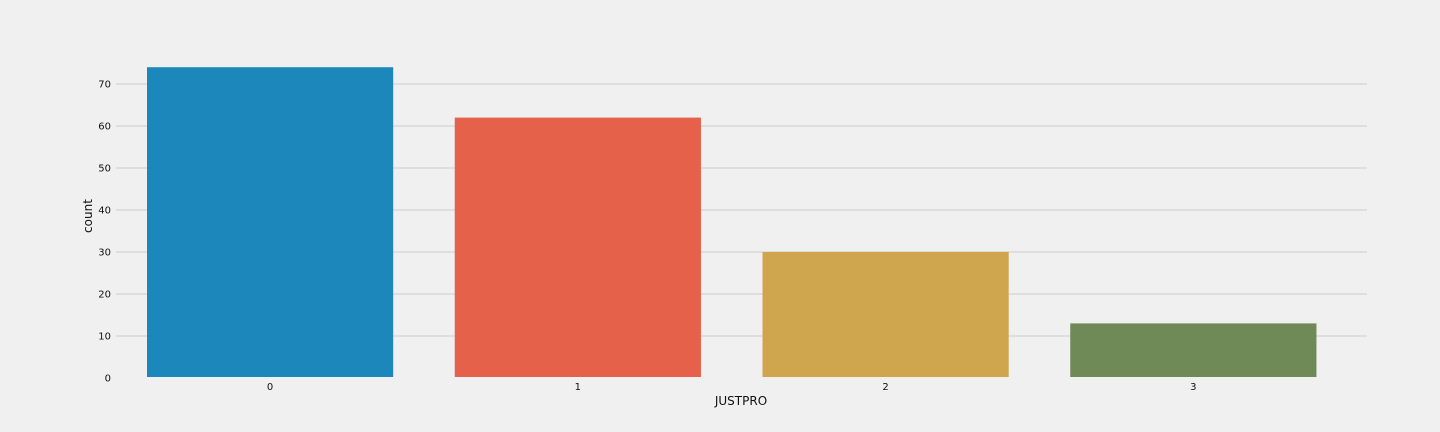  I want to click on x-tick-labels: 0 1 2 3, so click(732, 387).